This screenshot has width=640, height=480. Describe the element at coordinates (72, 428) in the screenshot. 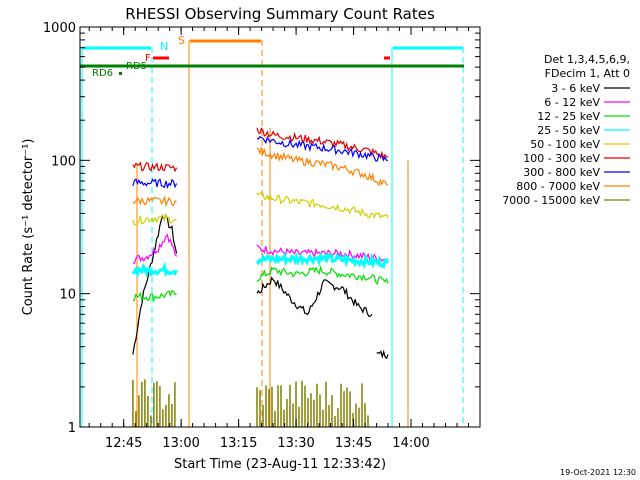

I see `y-tick-label: 1` at that location.